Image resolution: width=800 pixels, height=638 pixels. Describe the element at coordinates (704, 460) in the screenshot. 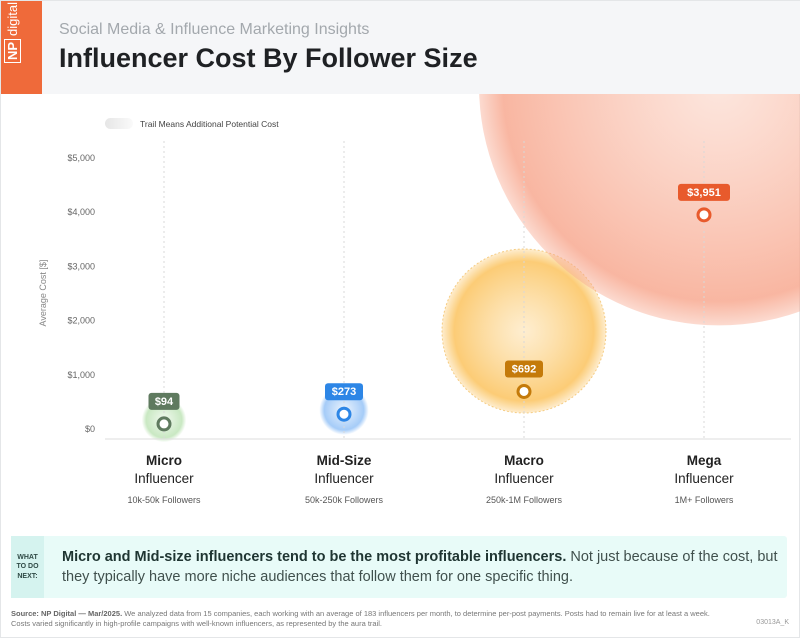

I see `category-label: Mega` at that location.